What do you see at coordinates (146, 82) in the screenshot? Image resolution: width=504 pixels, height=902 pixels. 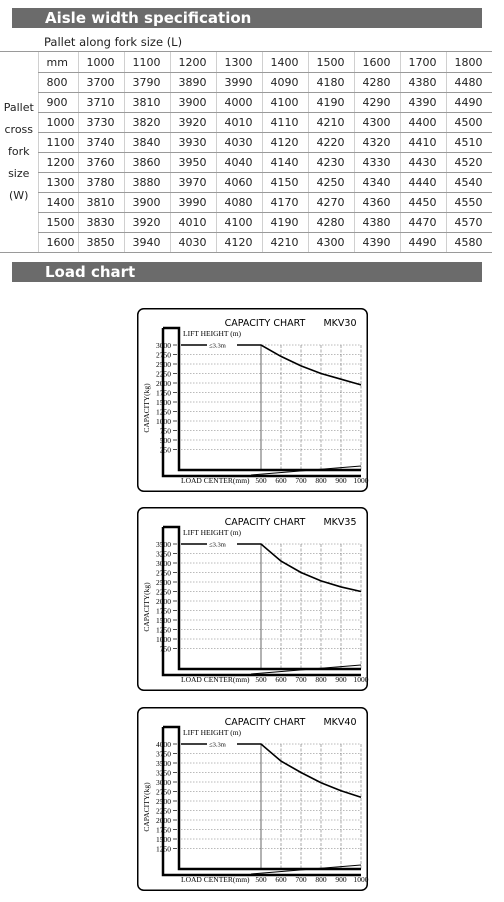 I see `cell: 3790` at bounding box center [146, 82].